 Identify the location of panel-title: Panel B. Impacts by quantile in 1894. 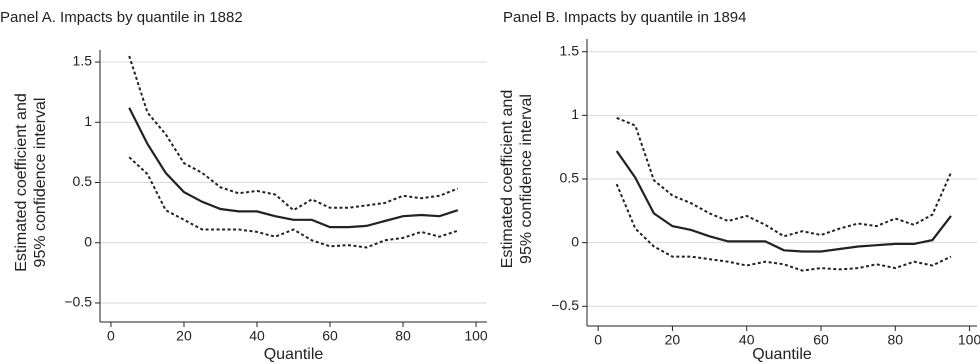
(625, 17).